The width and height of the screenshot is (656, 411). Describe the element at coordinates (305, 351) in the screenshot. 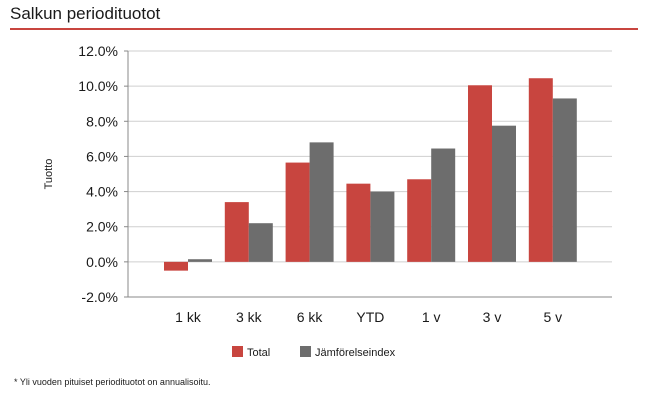

I see `legend-swatch-index` at that location.